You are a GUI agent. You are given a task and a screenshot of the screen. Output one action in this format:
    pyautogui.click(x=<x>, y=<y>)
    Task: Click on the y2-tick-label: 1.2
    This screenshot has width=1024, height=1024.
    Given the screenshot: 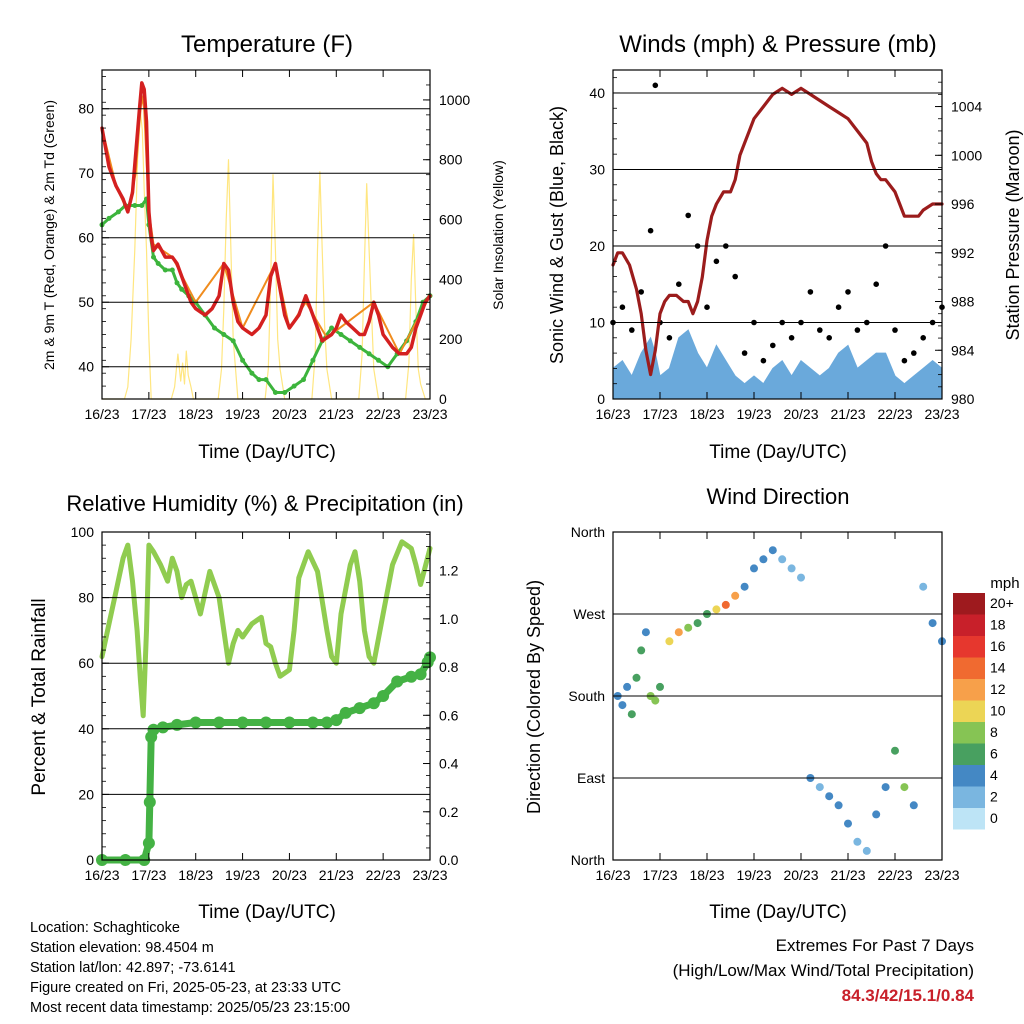 What is the action you would take?
    pyautogui.click(x=449, y=571)
    